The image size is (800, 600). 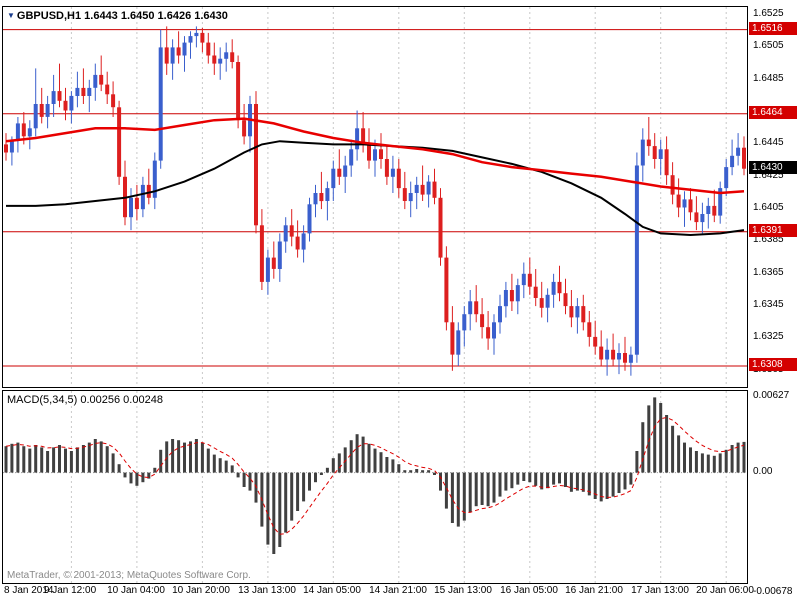 I want to click on symbol-marker-icon: ▼, so click(x=11, y=15).